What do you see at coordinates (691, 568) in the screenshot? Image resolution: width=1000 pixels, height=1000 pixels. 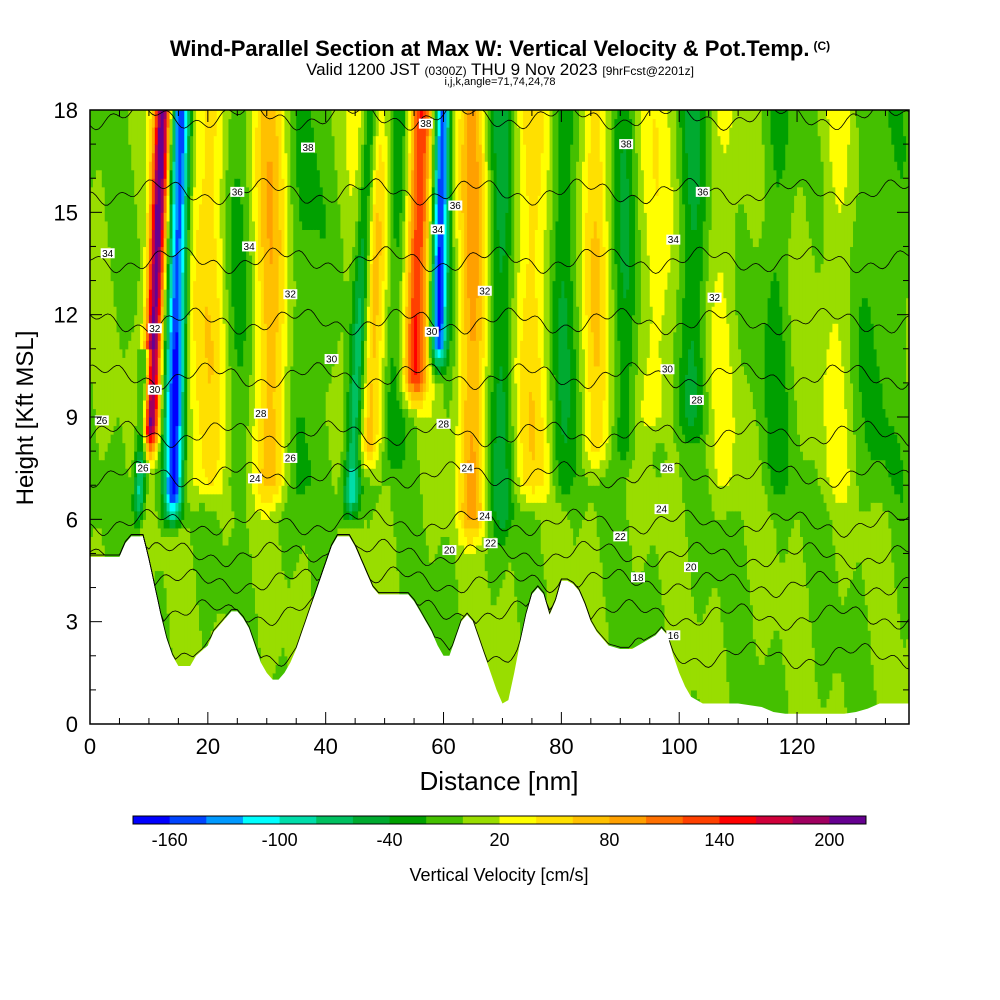 I see `theta-label-text: 20` at bounding box center [691, 568].